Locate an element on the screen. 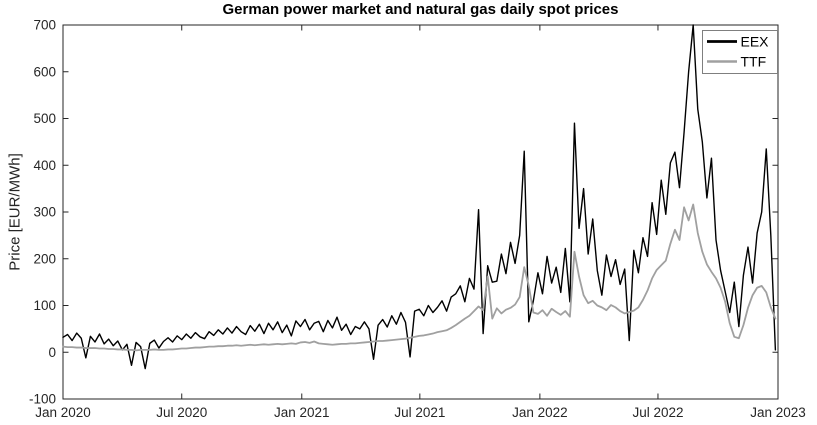 This screenshot has width=817, height=425. legend-eex-label: EEX is located at coordinates (755, 42).